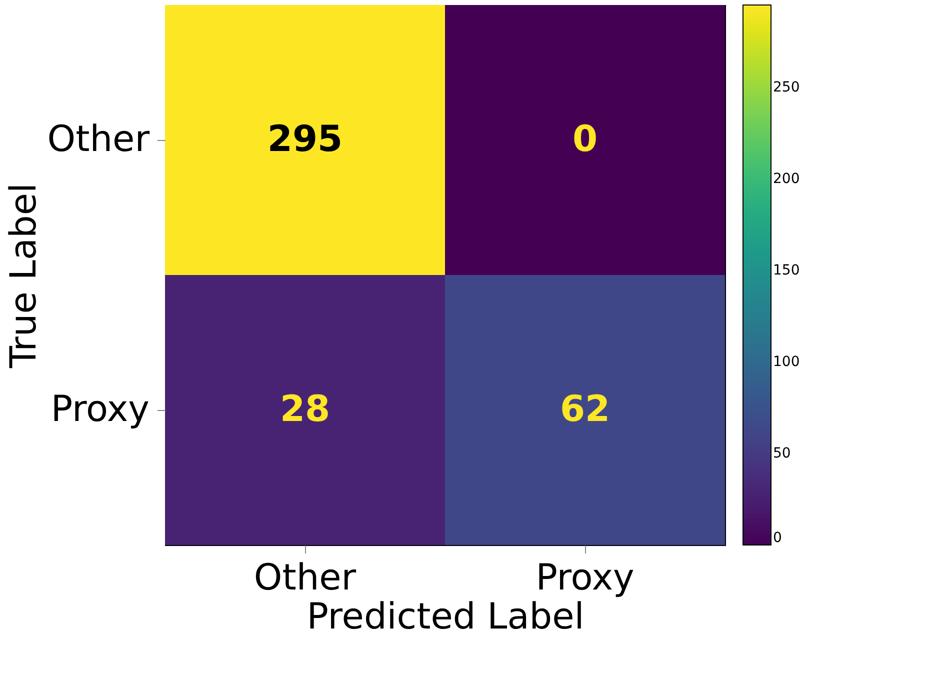 The height and width of the screenshot is (674, 932). I want to click on color-bar-label: 0, so click(777, 538).